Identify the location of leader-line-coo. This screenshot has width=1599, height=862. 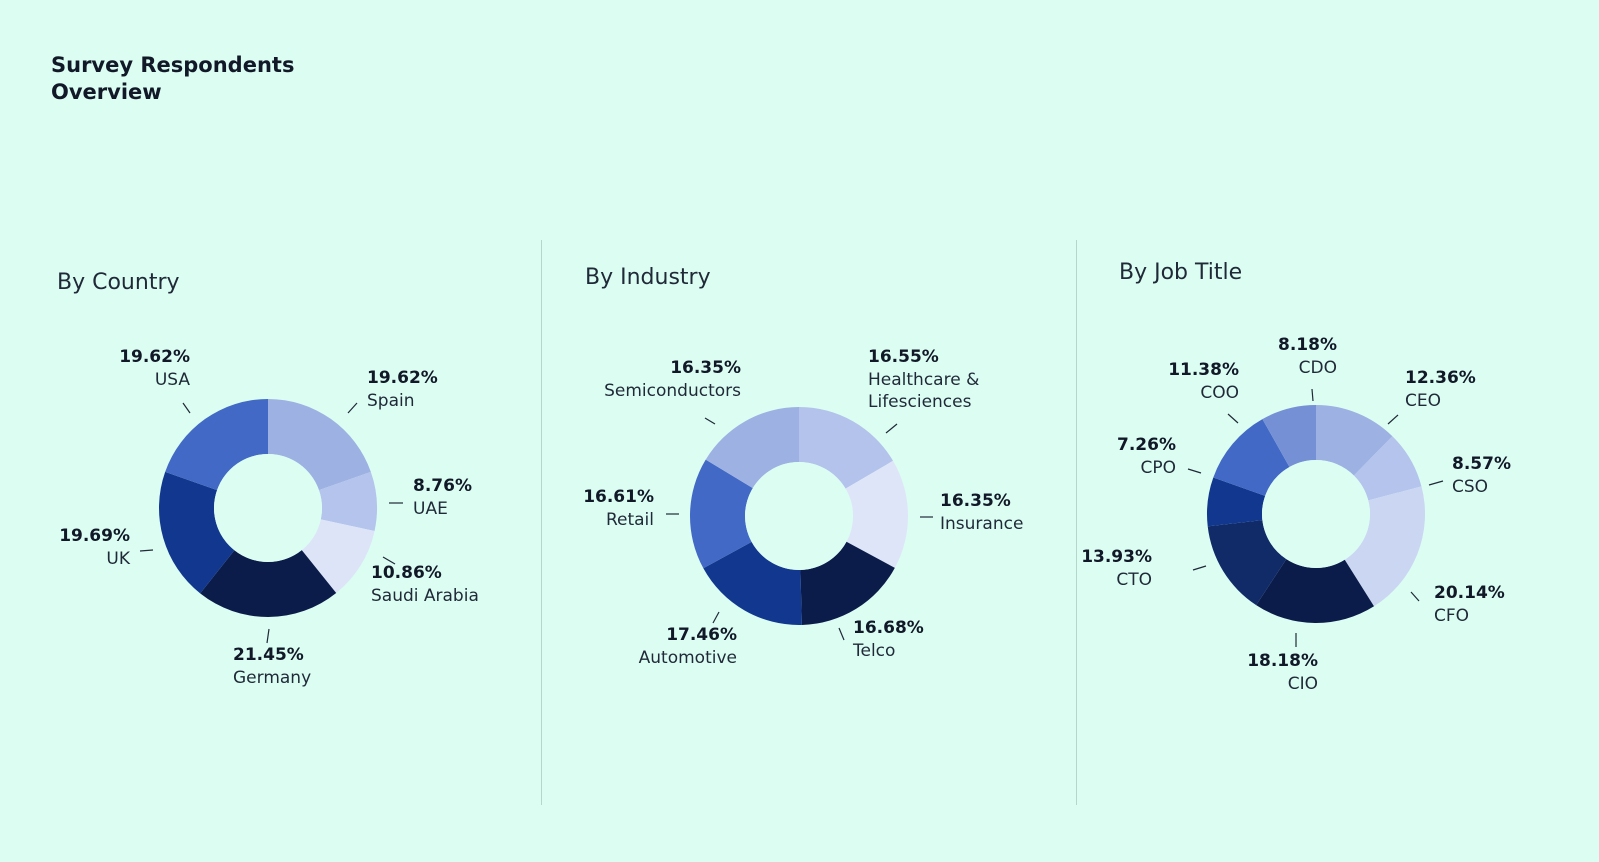
(1233, 418).